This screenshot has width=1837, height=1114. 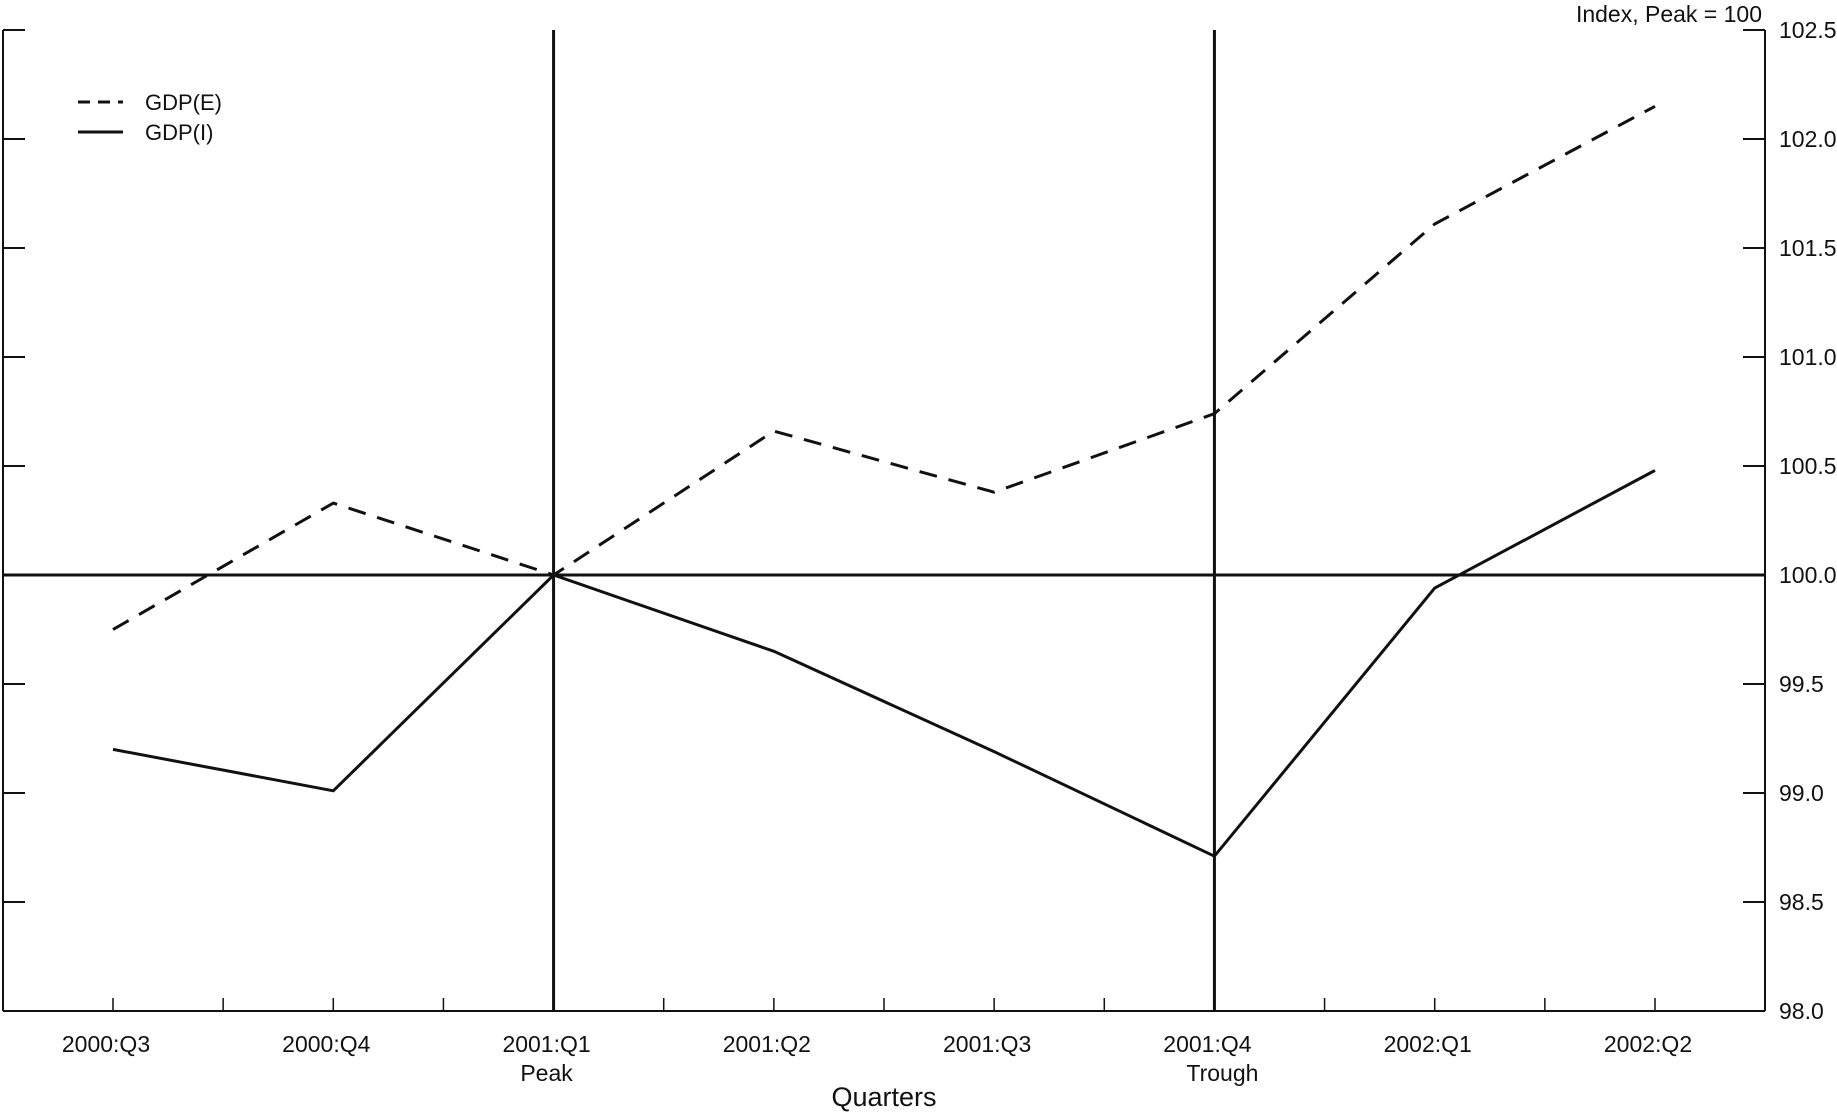 What do you see at coordinates (150, 117) in the screenshot?
I see `legend: GDP(E) GDP(I)` at bounding box center [150, 117].